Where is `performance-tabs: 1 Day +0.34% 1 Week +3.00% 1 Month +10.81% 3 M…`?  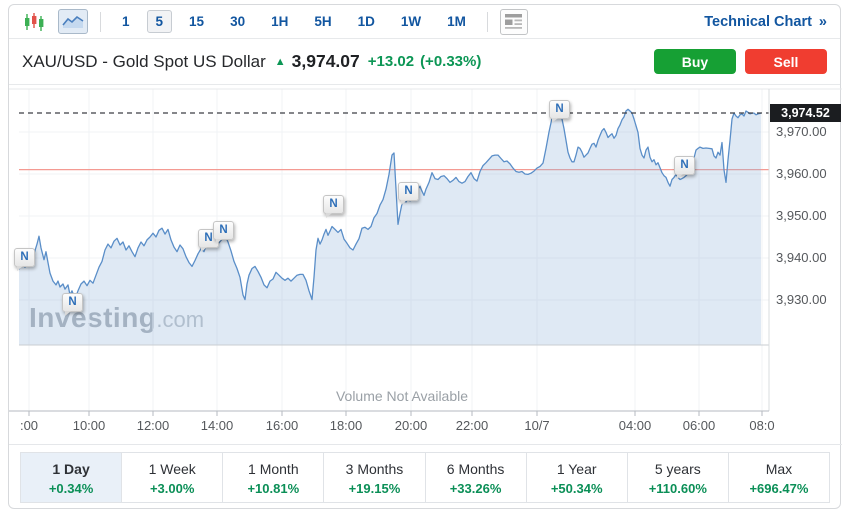
performance-tabs: 1 Day +0.34% 1 Week +3.00% 1 Month +10.81% 3 M… is located at coordinates (425, 477).